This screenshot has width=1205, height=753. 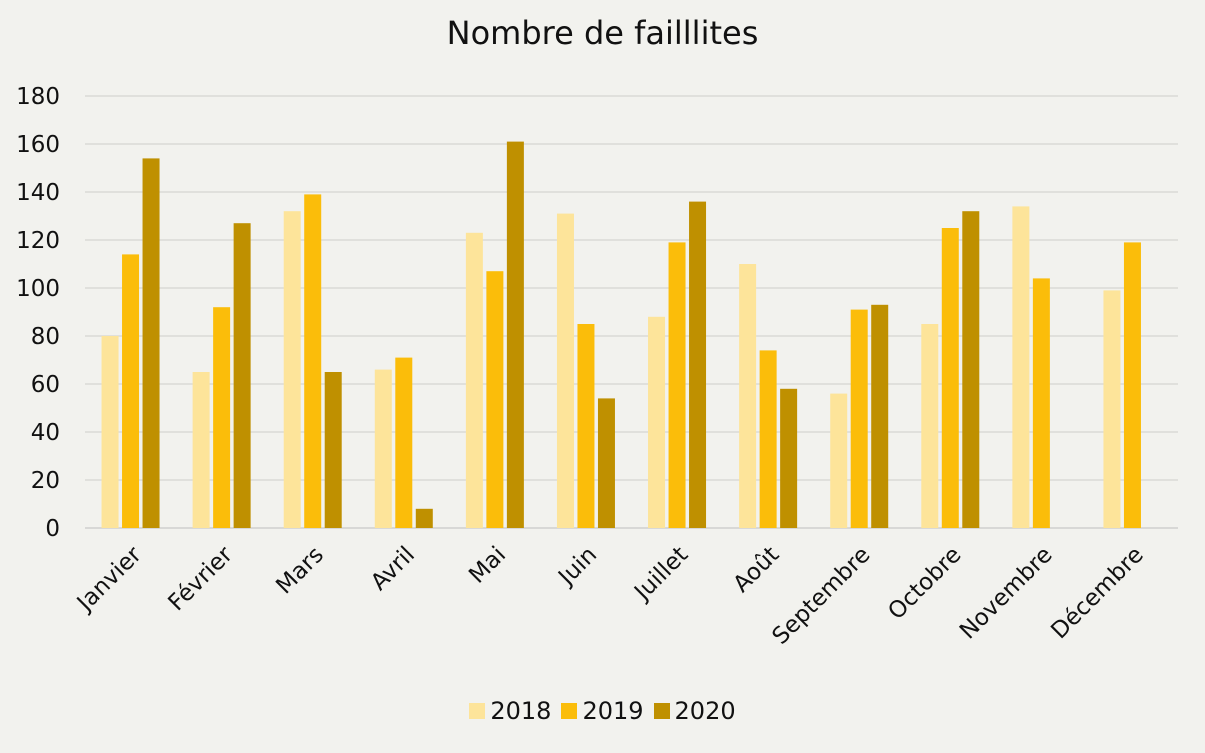 I want to click on bar-2018-Décembre, so click(x=1112, y=409).